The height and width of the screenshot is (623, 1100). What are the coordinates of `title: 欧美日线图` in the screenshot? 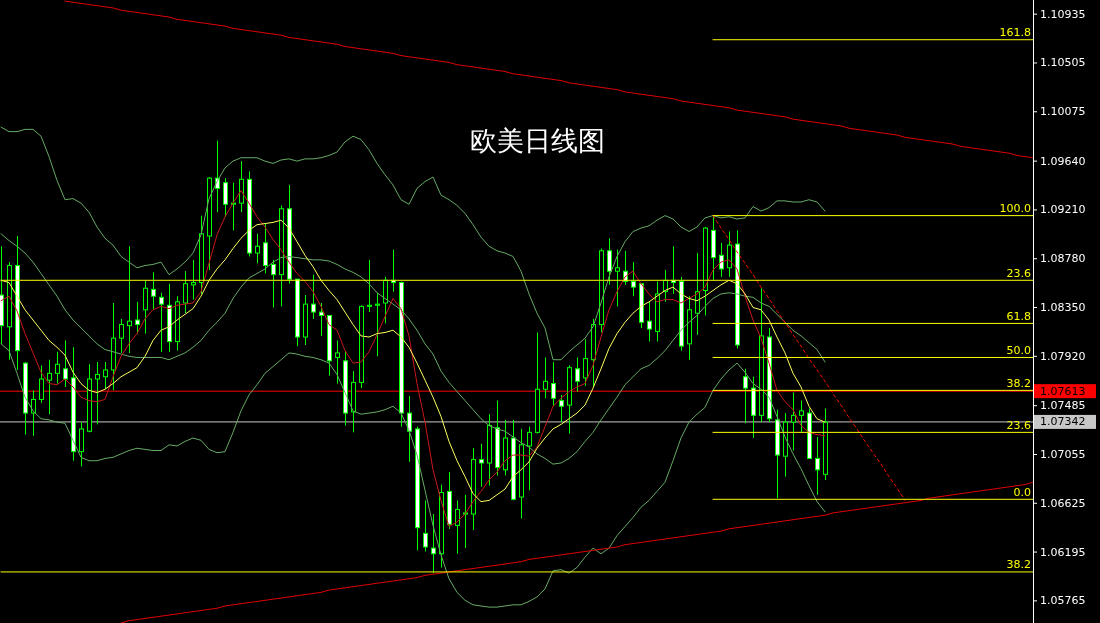 It's located at (537, 140).